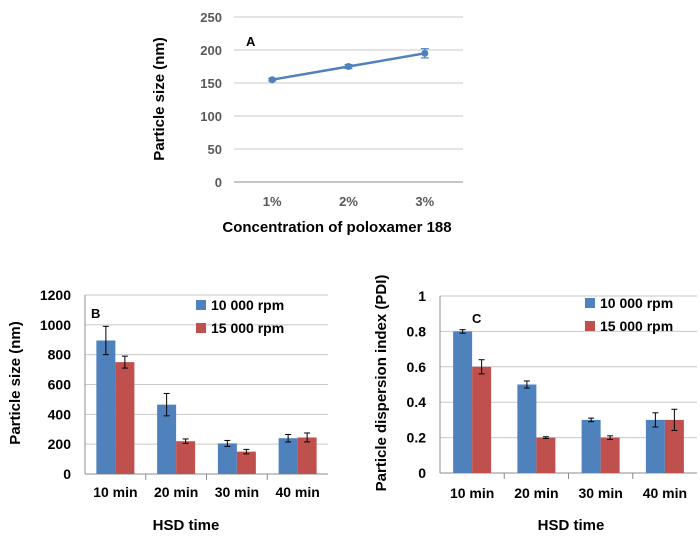  Describe the element at coordinates (247, 328) in the screenshot. I see `panel-b-legend-15000: 15 000 rpm` at that location.